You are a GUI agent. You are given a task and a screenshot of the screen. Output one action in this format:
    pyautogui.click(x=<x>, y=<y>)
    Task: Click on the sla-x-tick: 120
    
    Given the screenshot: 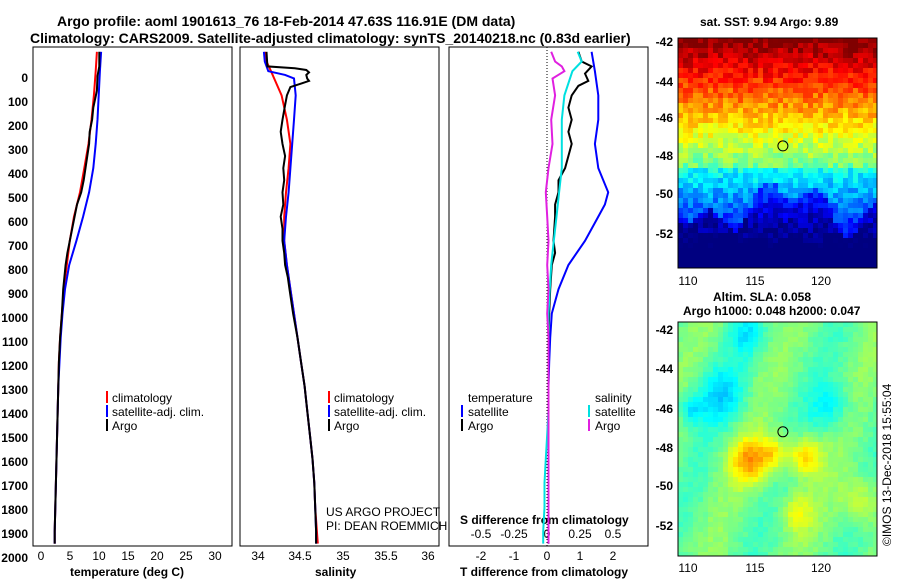 What is the action you would take?
    pyautogui.click(x=821, y=568)
    